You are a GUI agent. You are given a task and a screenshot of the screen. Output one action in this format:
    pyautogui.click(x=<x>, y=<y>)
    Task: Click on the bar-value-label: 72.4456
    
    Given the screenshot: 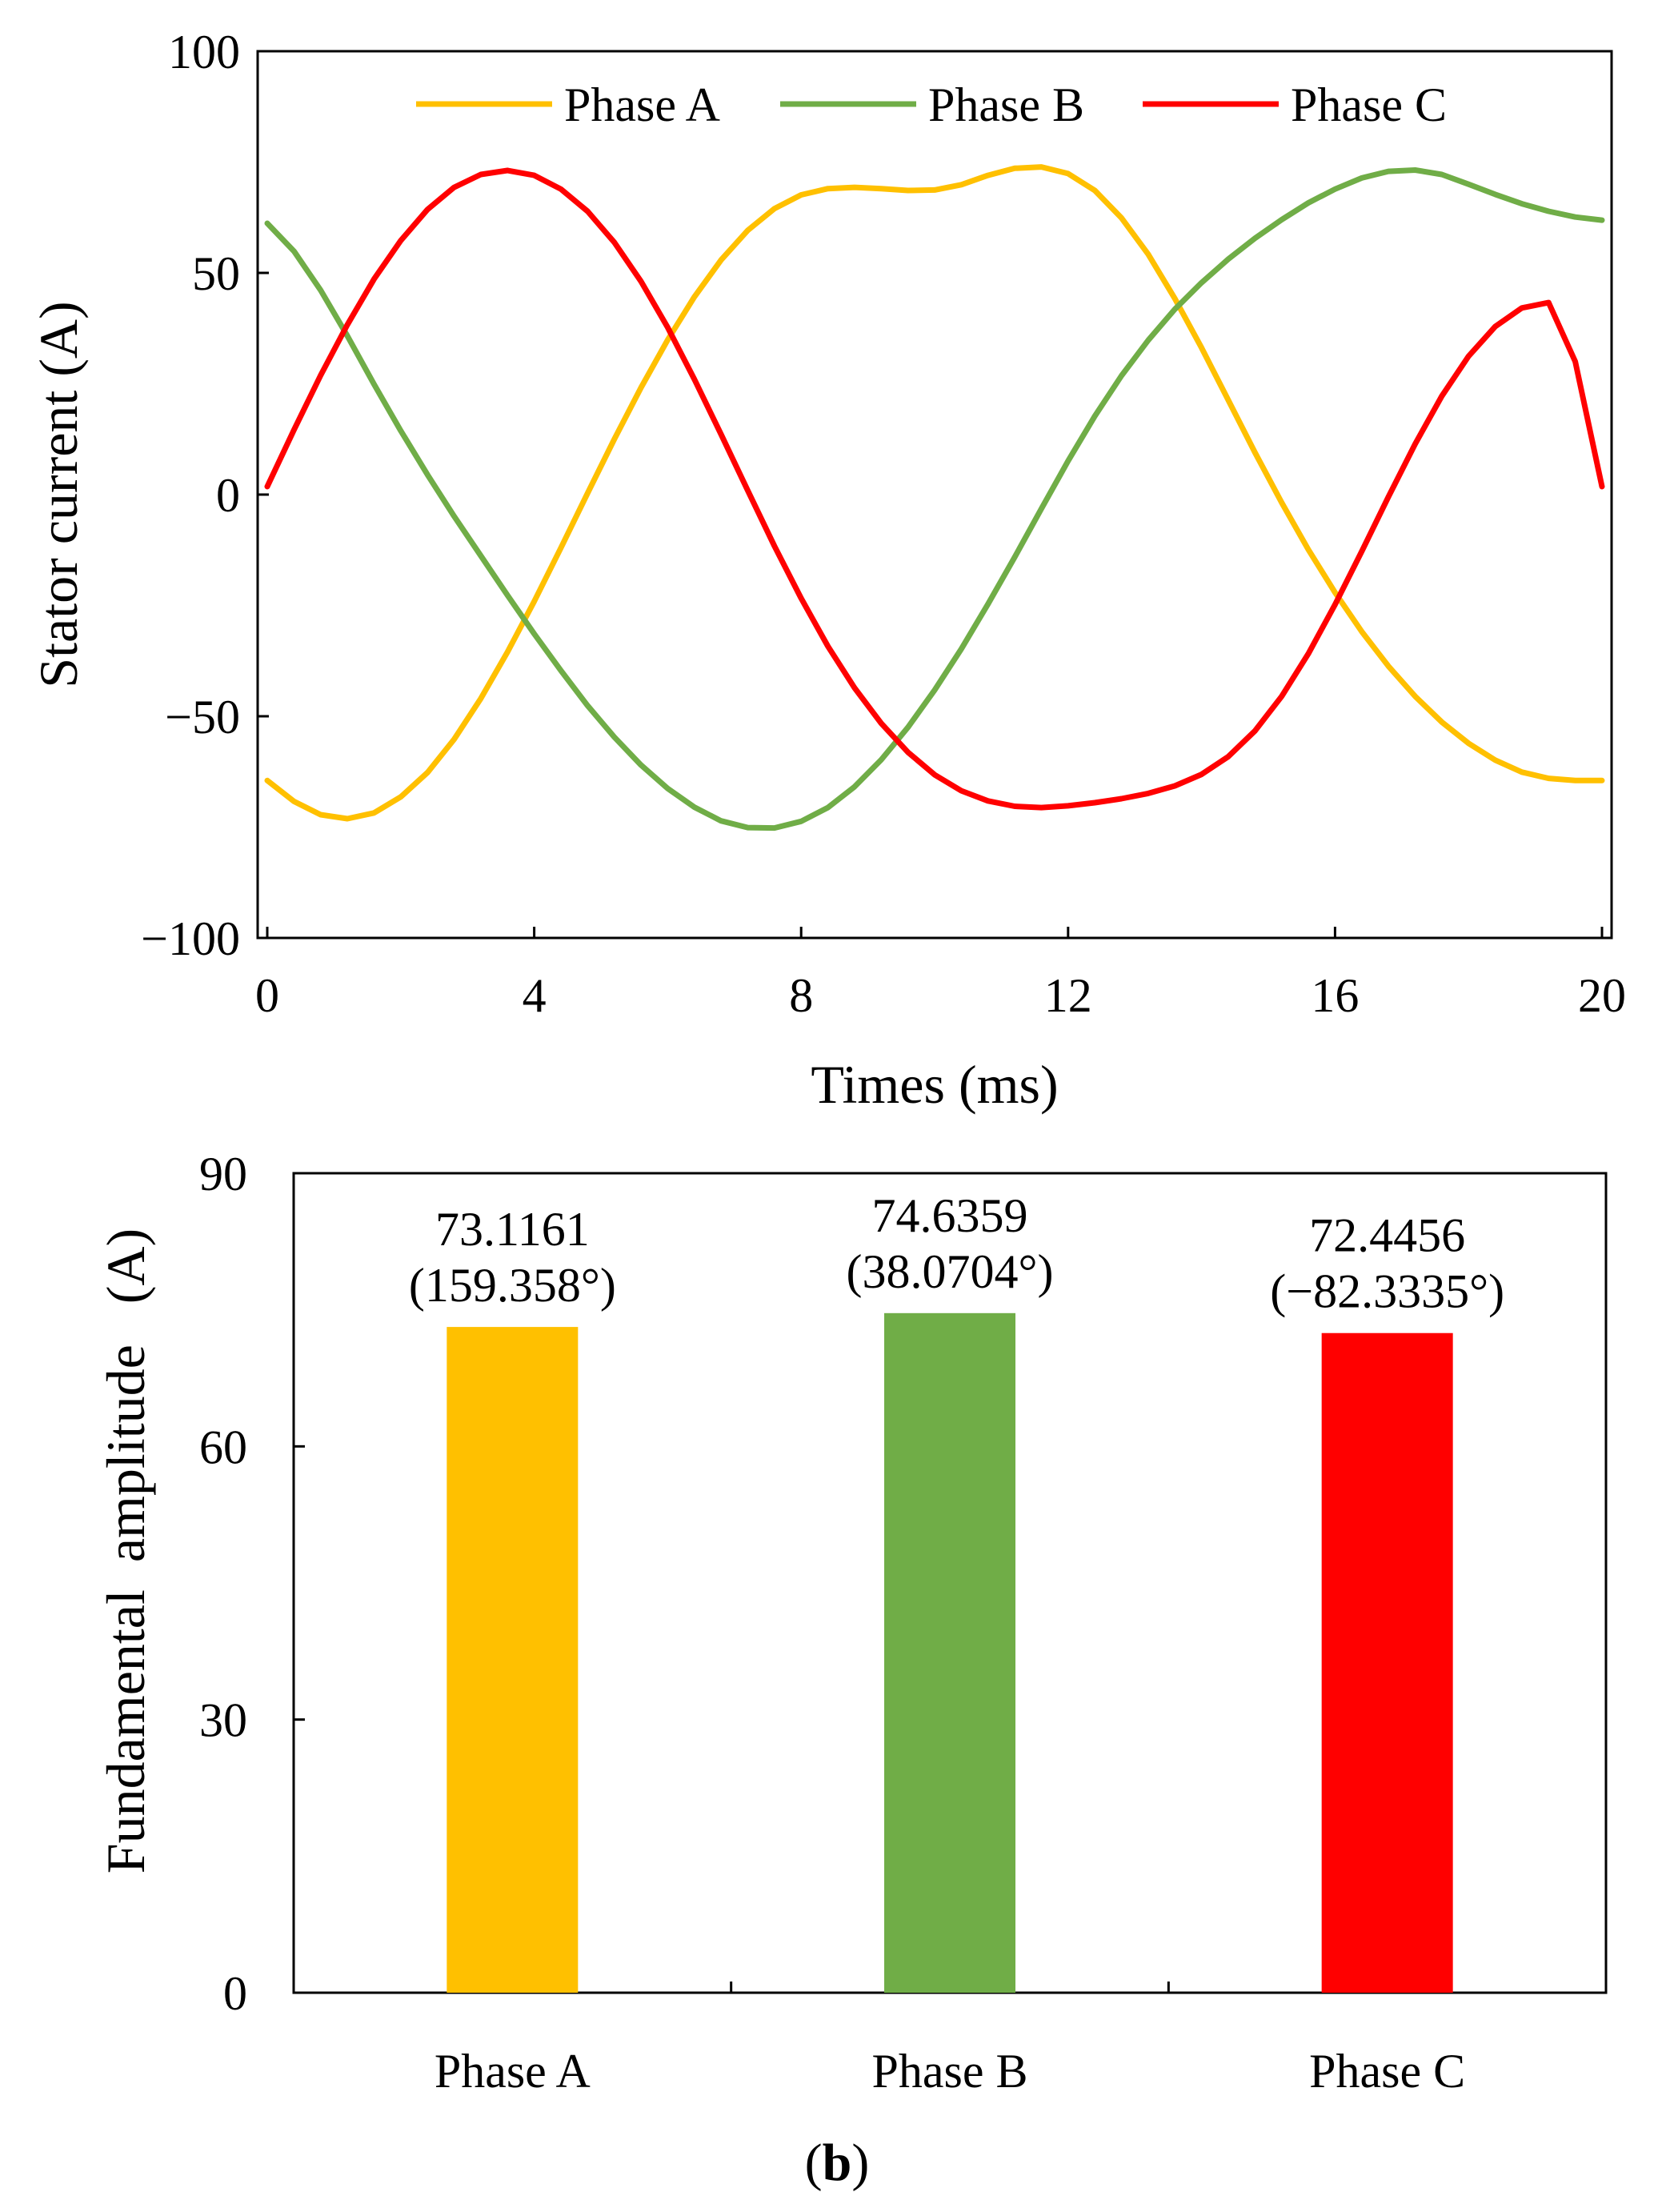 What is the action you would take?
    pyautogui.click(x=1387, y=1235)
    